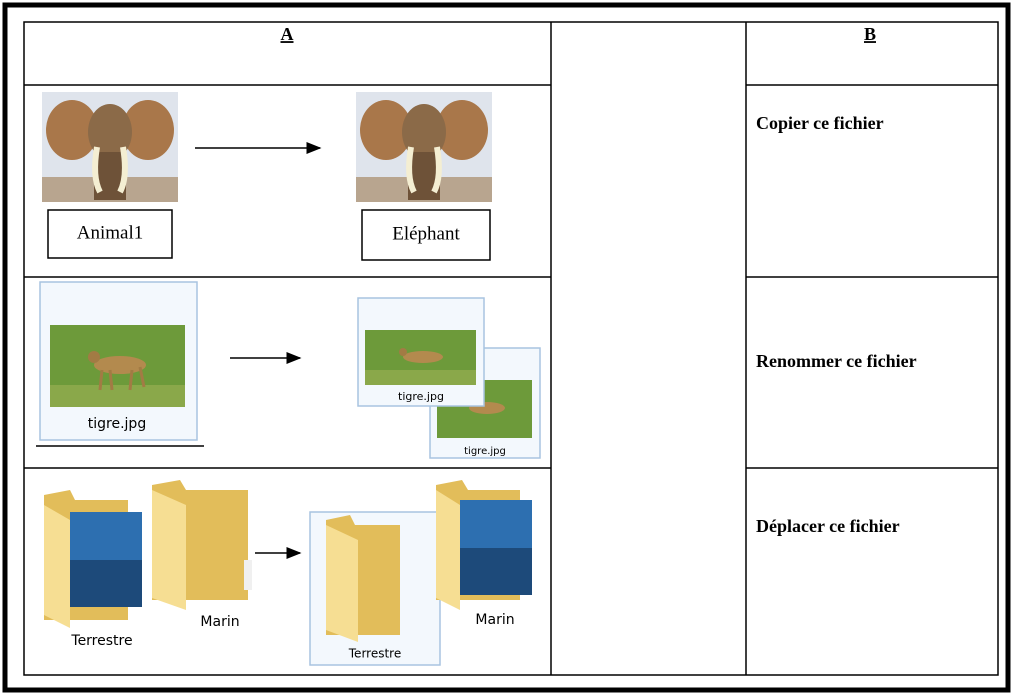 Image resolution: width=1014 pixels, height=700 pixels. What do you see at coordinates (870, 34) in the screenshot?
I see `column-header: B` at bounding box center [870, 34].